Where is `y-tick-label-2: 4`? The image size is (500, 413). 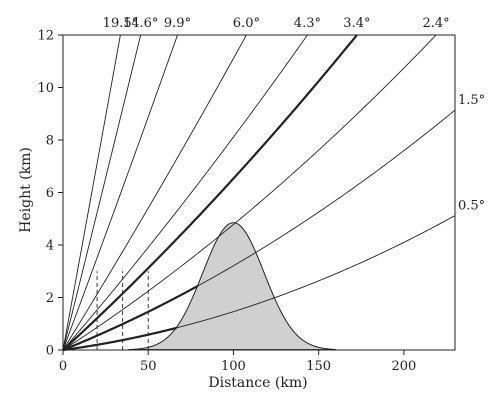
y-tick-label-2: 4 is located at coordinates (50, 246).